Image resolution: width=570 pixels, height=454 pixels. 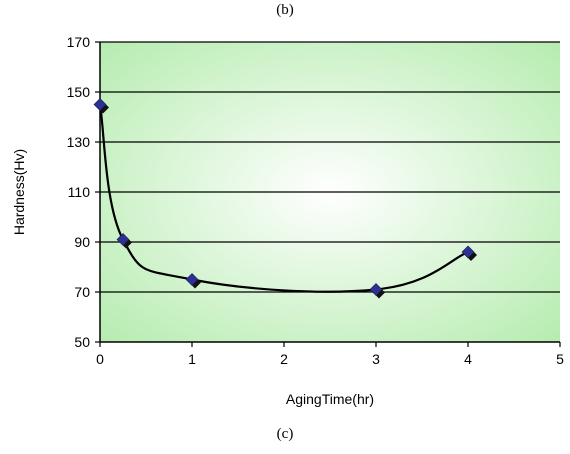 I want to click on y-tick-label: 70, so click(x=82, y=292).